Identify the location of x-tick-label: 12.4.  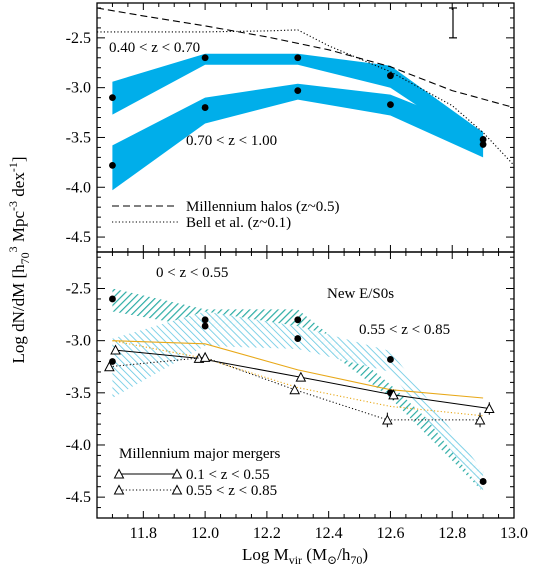
(329, 533).